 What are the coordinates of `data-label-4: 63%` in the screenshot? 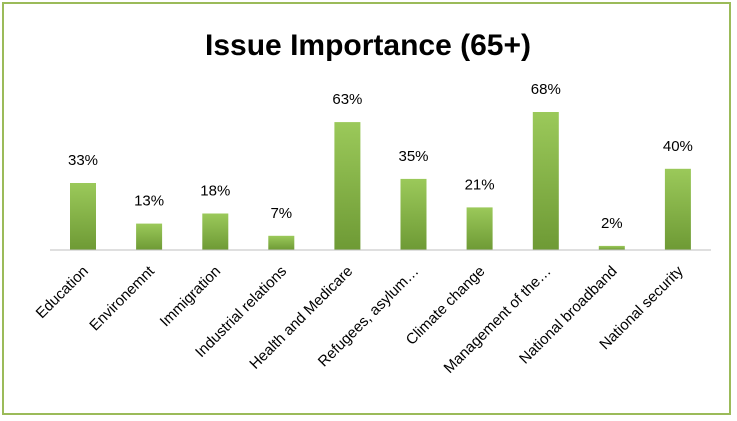 It's located at (347, 99).